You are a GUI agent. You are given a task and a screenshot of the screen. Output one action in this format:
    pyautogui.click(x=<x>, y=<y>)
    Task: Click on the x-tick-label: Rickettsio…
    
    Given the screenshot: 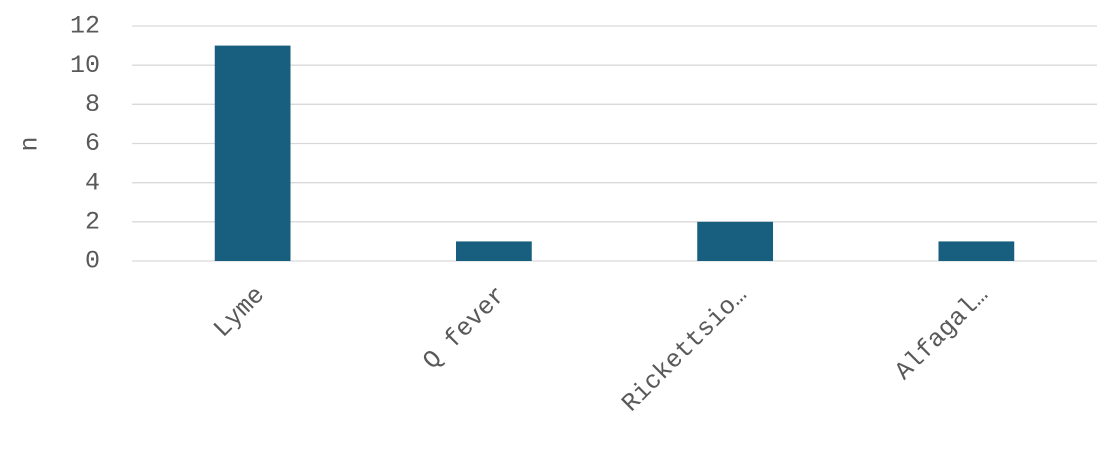 What is the action you would take?
    pyautogui.click(x=684, y=349)
    